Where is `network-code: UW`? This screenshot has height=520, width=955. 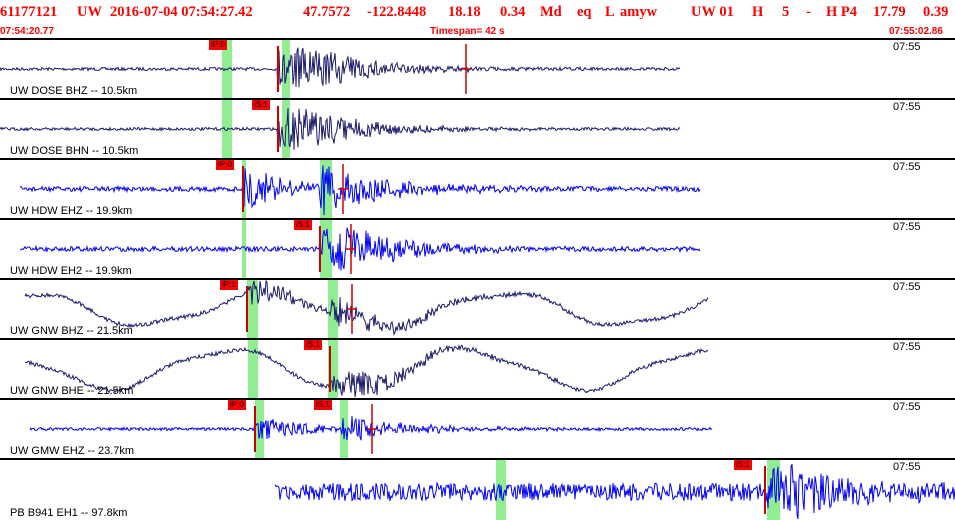
network-code: UW is located at coordinates (89, 12).